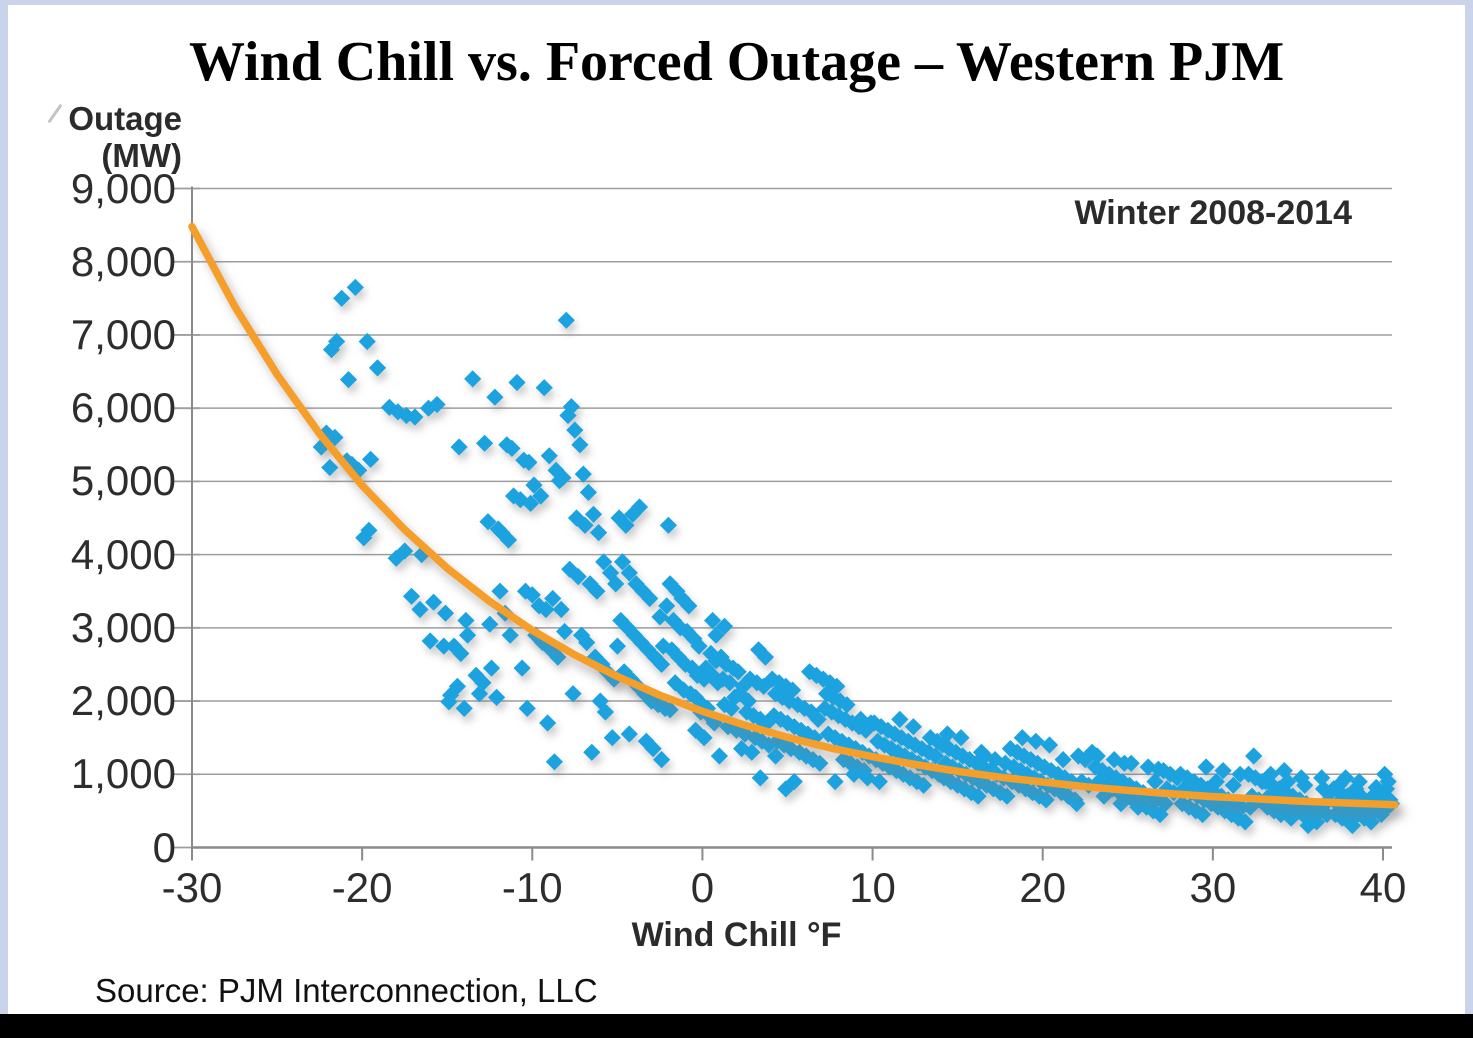 Image resolution: width=1473 pixels, height=1038 pixels. What do you see at coordinates (123, 334) in the screenshot?
I see `y-tick-label: 7,000` at bounding box center [123, 334].